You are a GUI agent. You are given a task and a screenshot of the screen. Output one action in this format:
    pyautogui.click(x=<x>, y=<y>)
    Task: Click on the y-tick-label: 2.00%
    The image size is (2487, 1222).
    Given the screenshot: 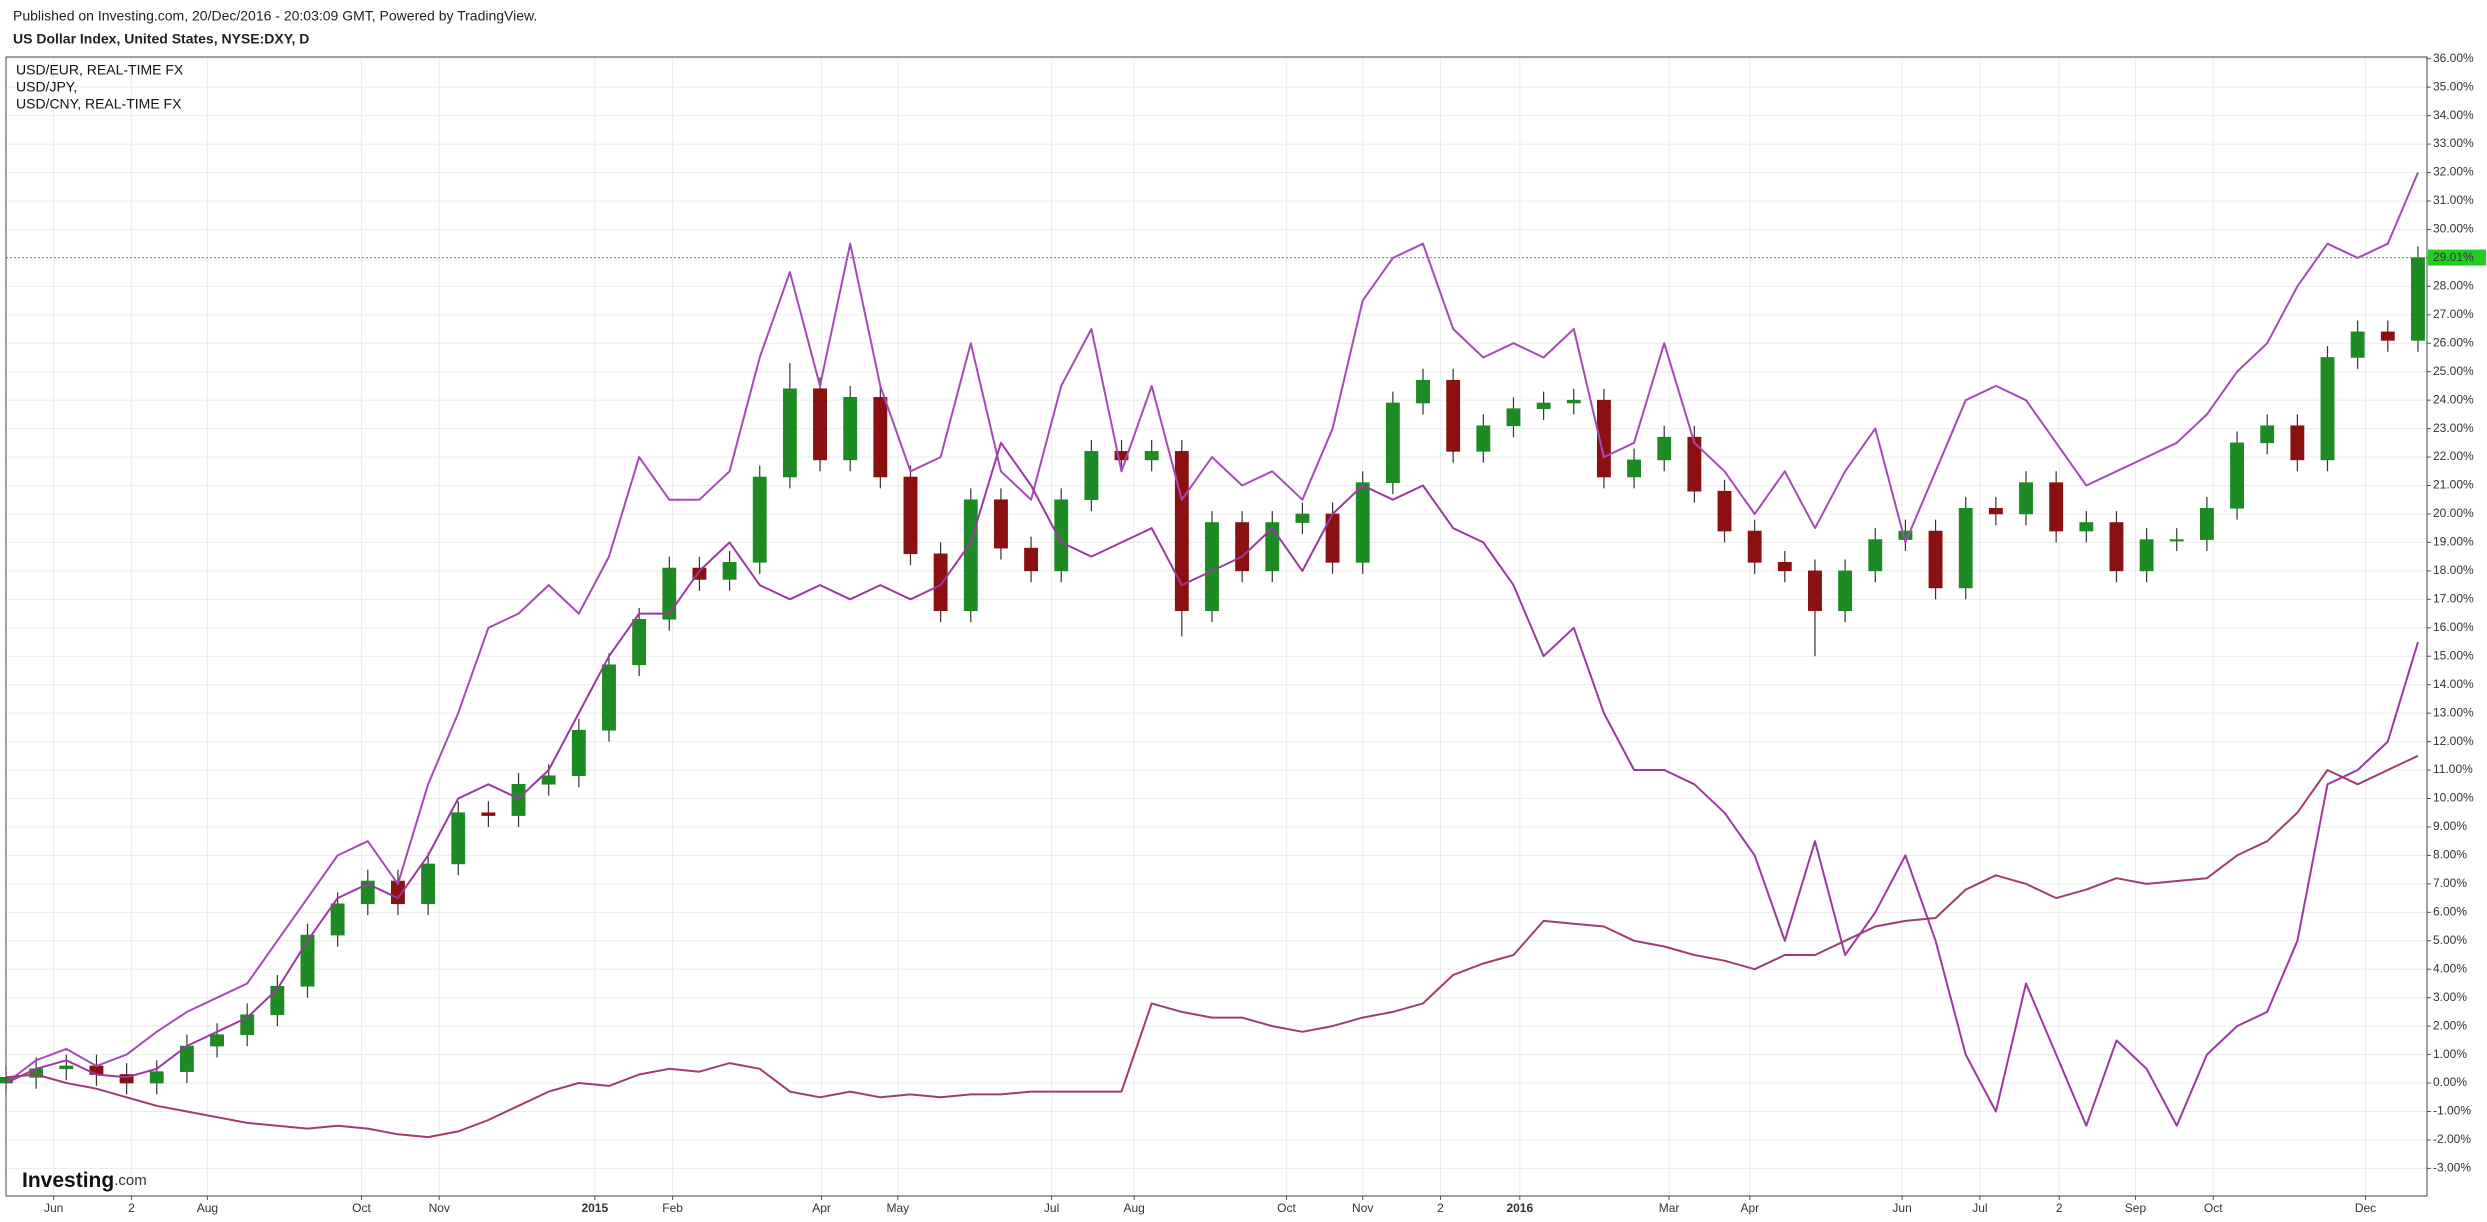 What is the action you would take?
    pyautogui.click(x=2450, y=1025)
    